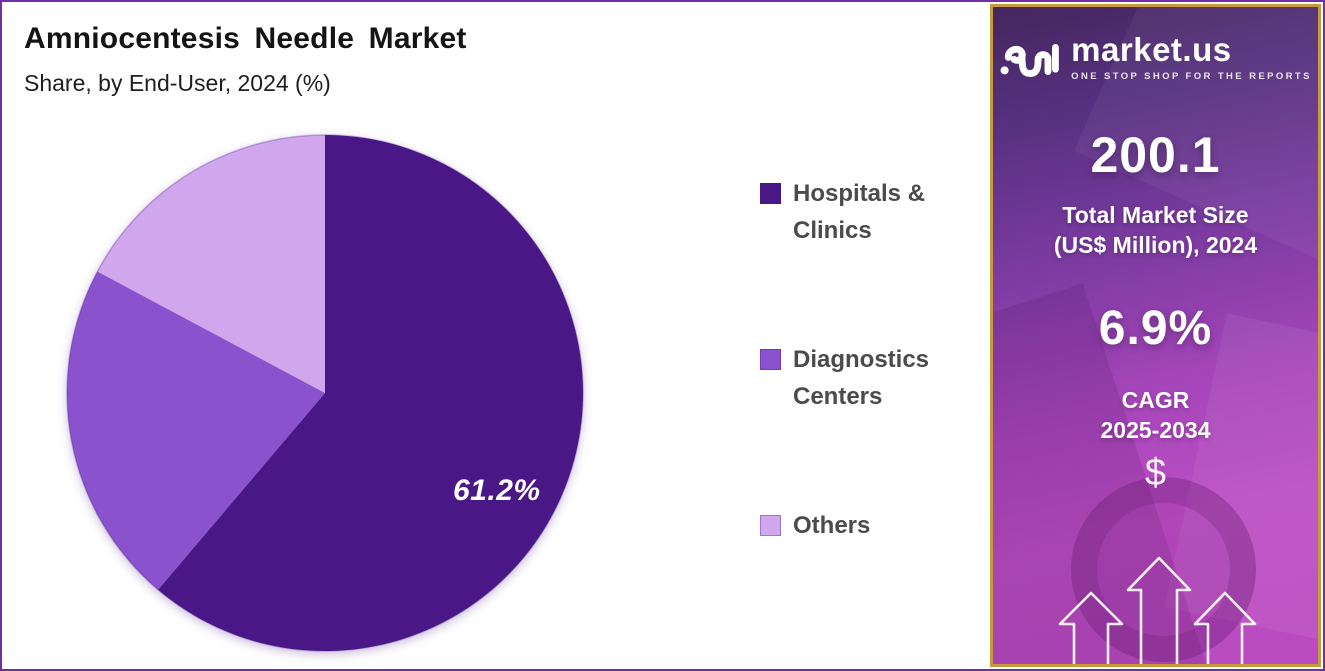  What do you see at coordinates (1030, 60) in the screenshot?
I see `marketus-logo-icon` at bounding box center [1030, 60].